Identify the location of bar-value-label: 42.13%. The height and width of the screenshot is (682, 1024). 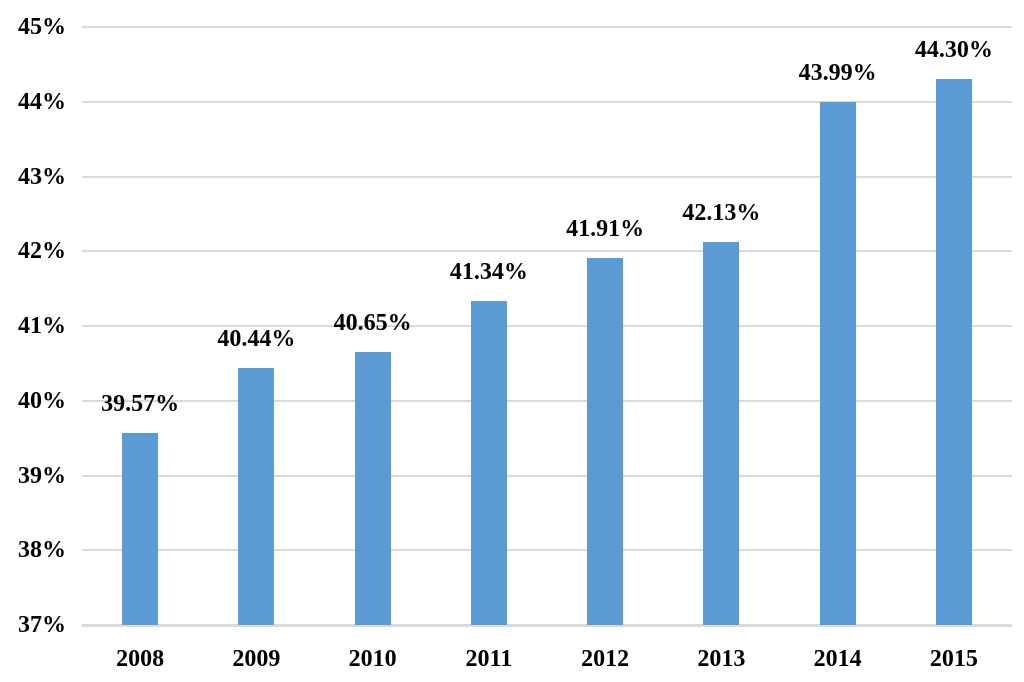
(721, 212).